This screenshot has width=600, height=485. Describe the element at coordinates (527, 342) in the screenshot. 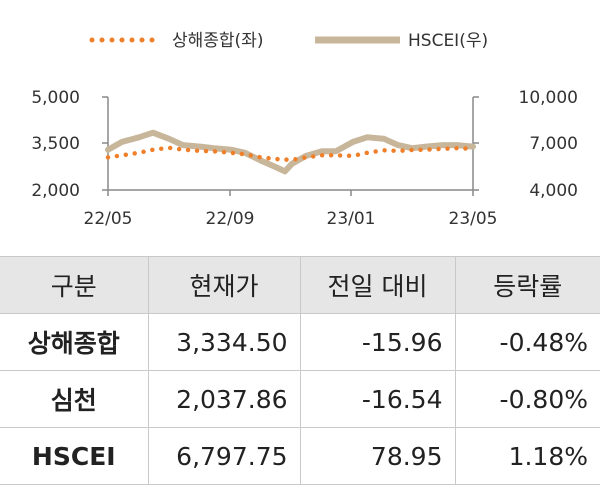

I see `row-change-rate: -0.48%` at that location.